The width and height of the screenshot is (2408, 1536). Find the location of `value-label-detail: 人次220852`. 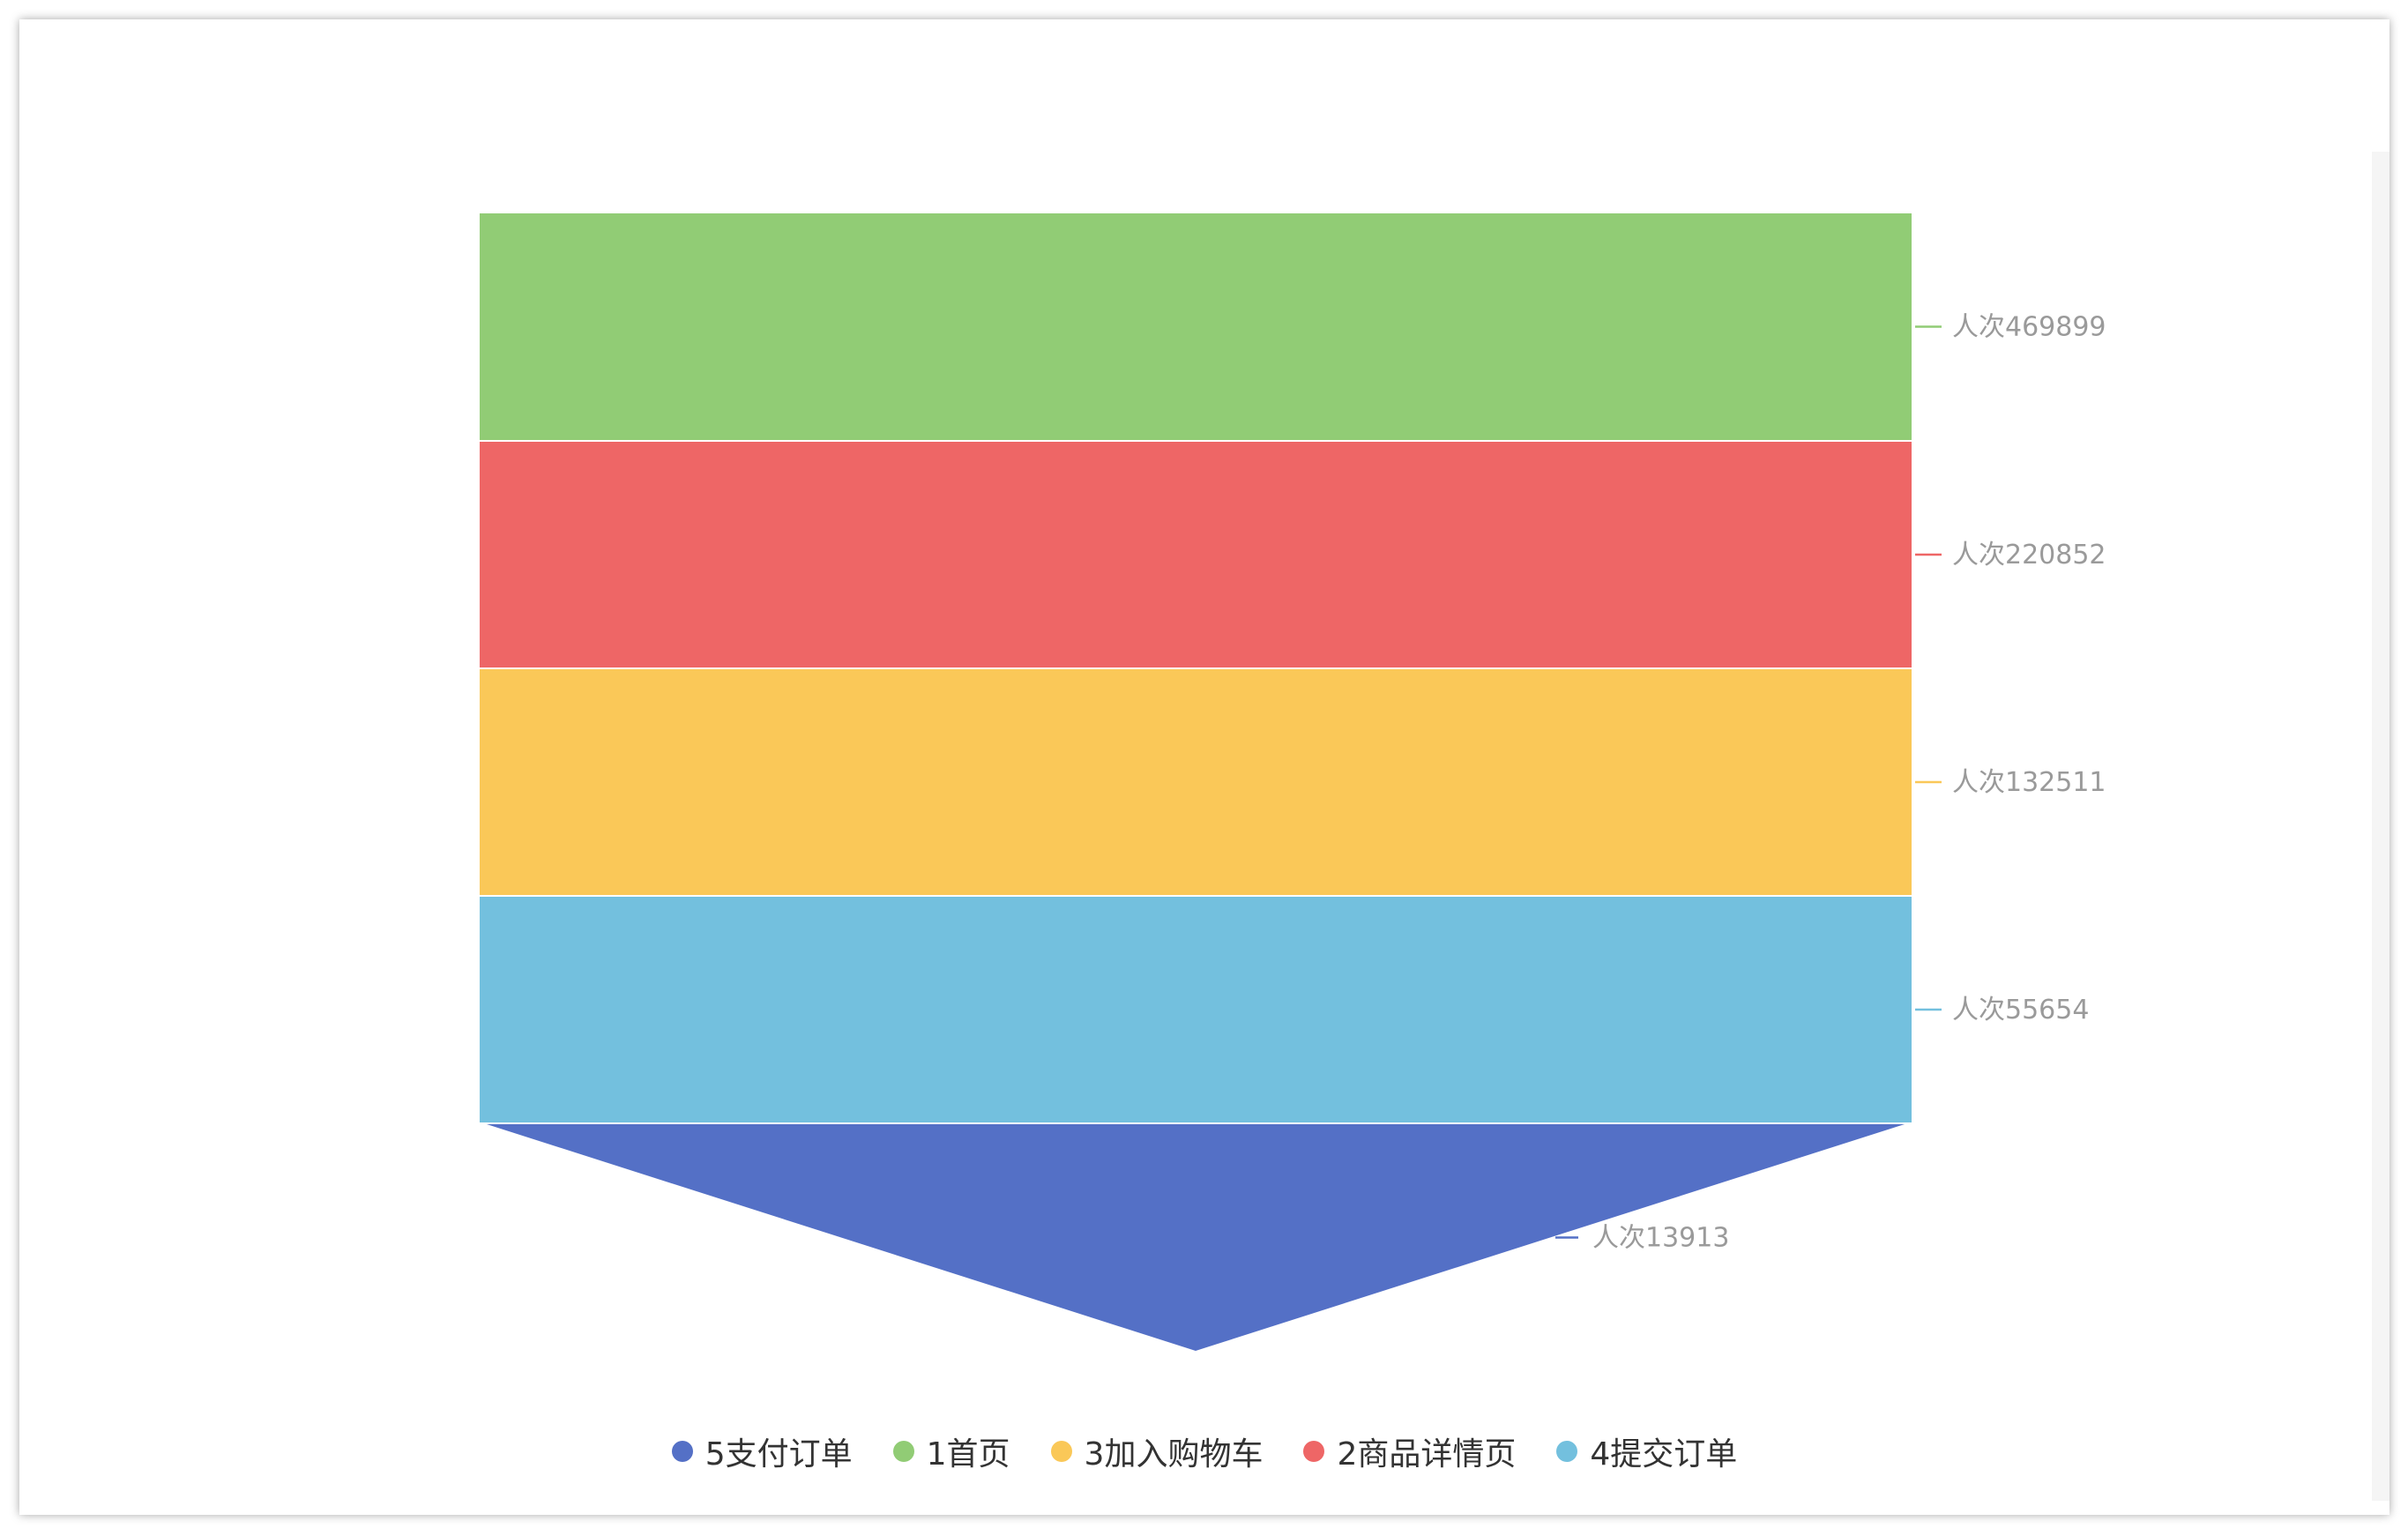

value-label-detail: 人次220852 is located at coordinates (2029, 555).